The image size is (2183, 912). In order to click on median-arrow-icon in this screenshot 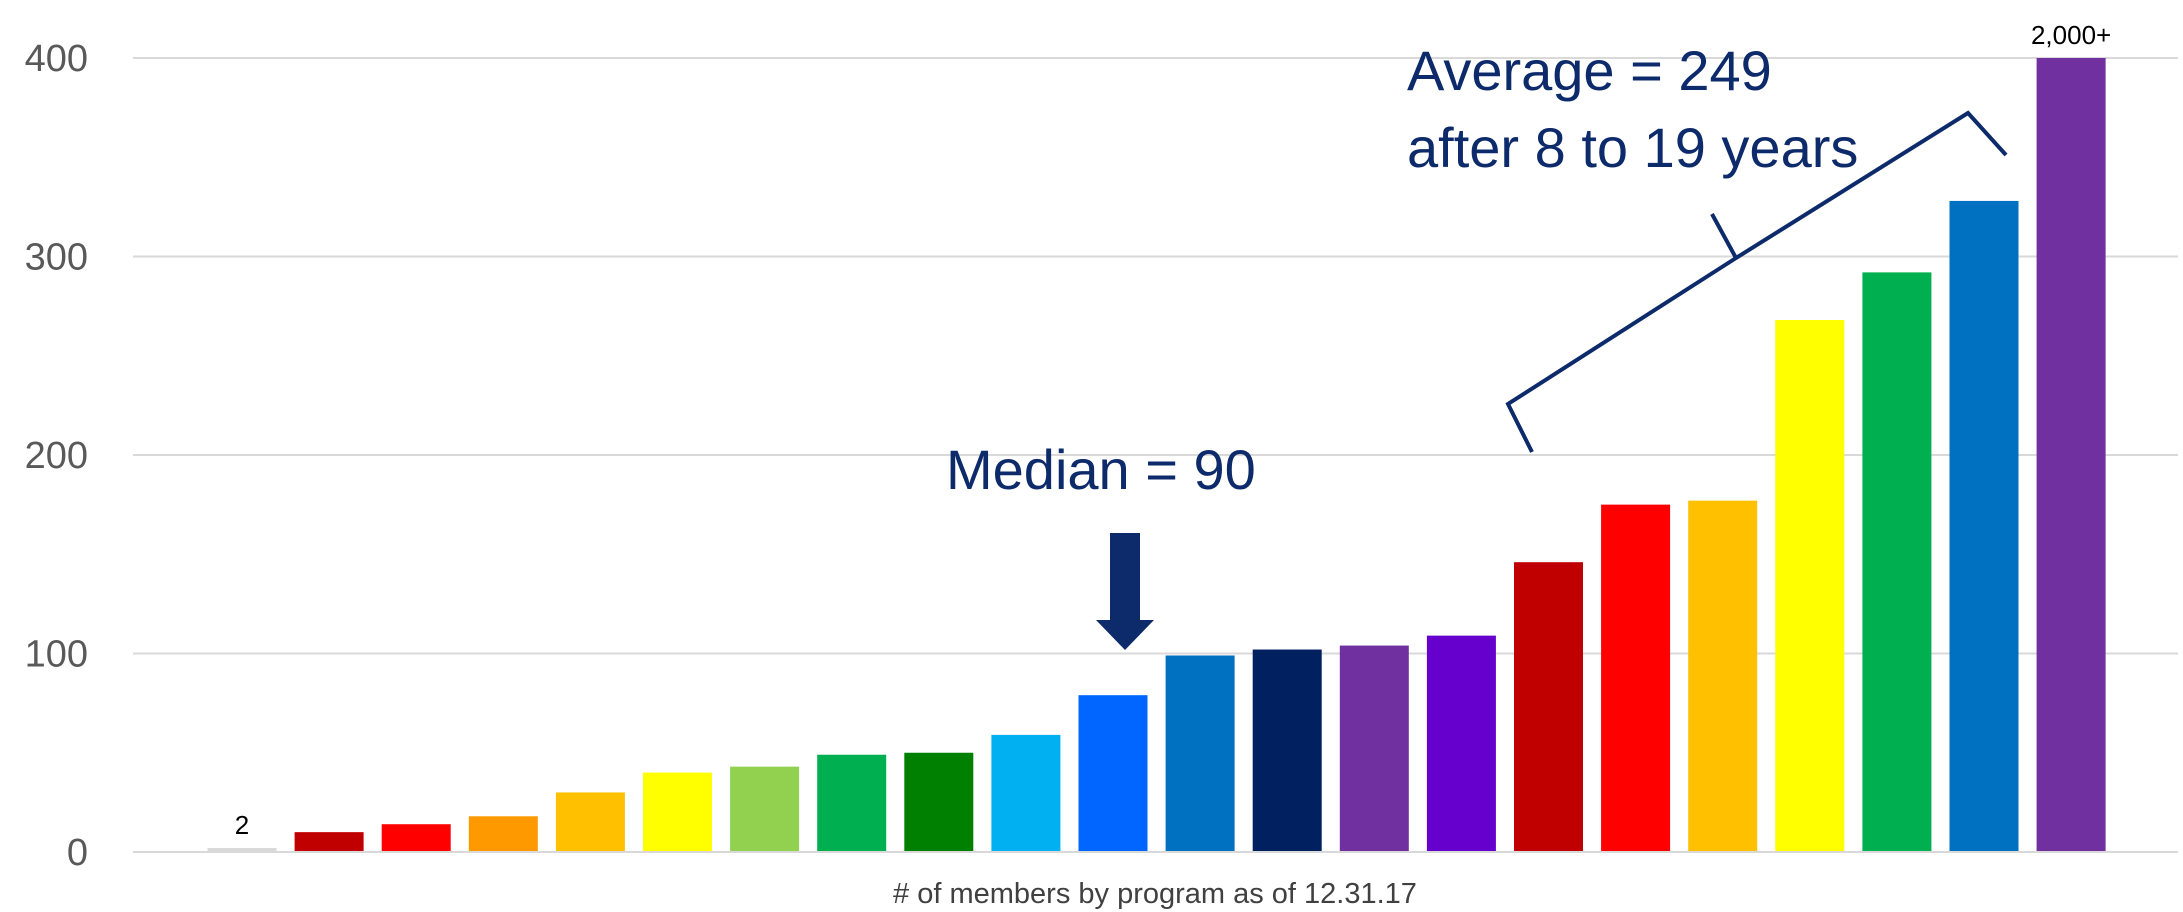, I will do `click(1125, 591)`.